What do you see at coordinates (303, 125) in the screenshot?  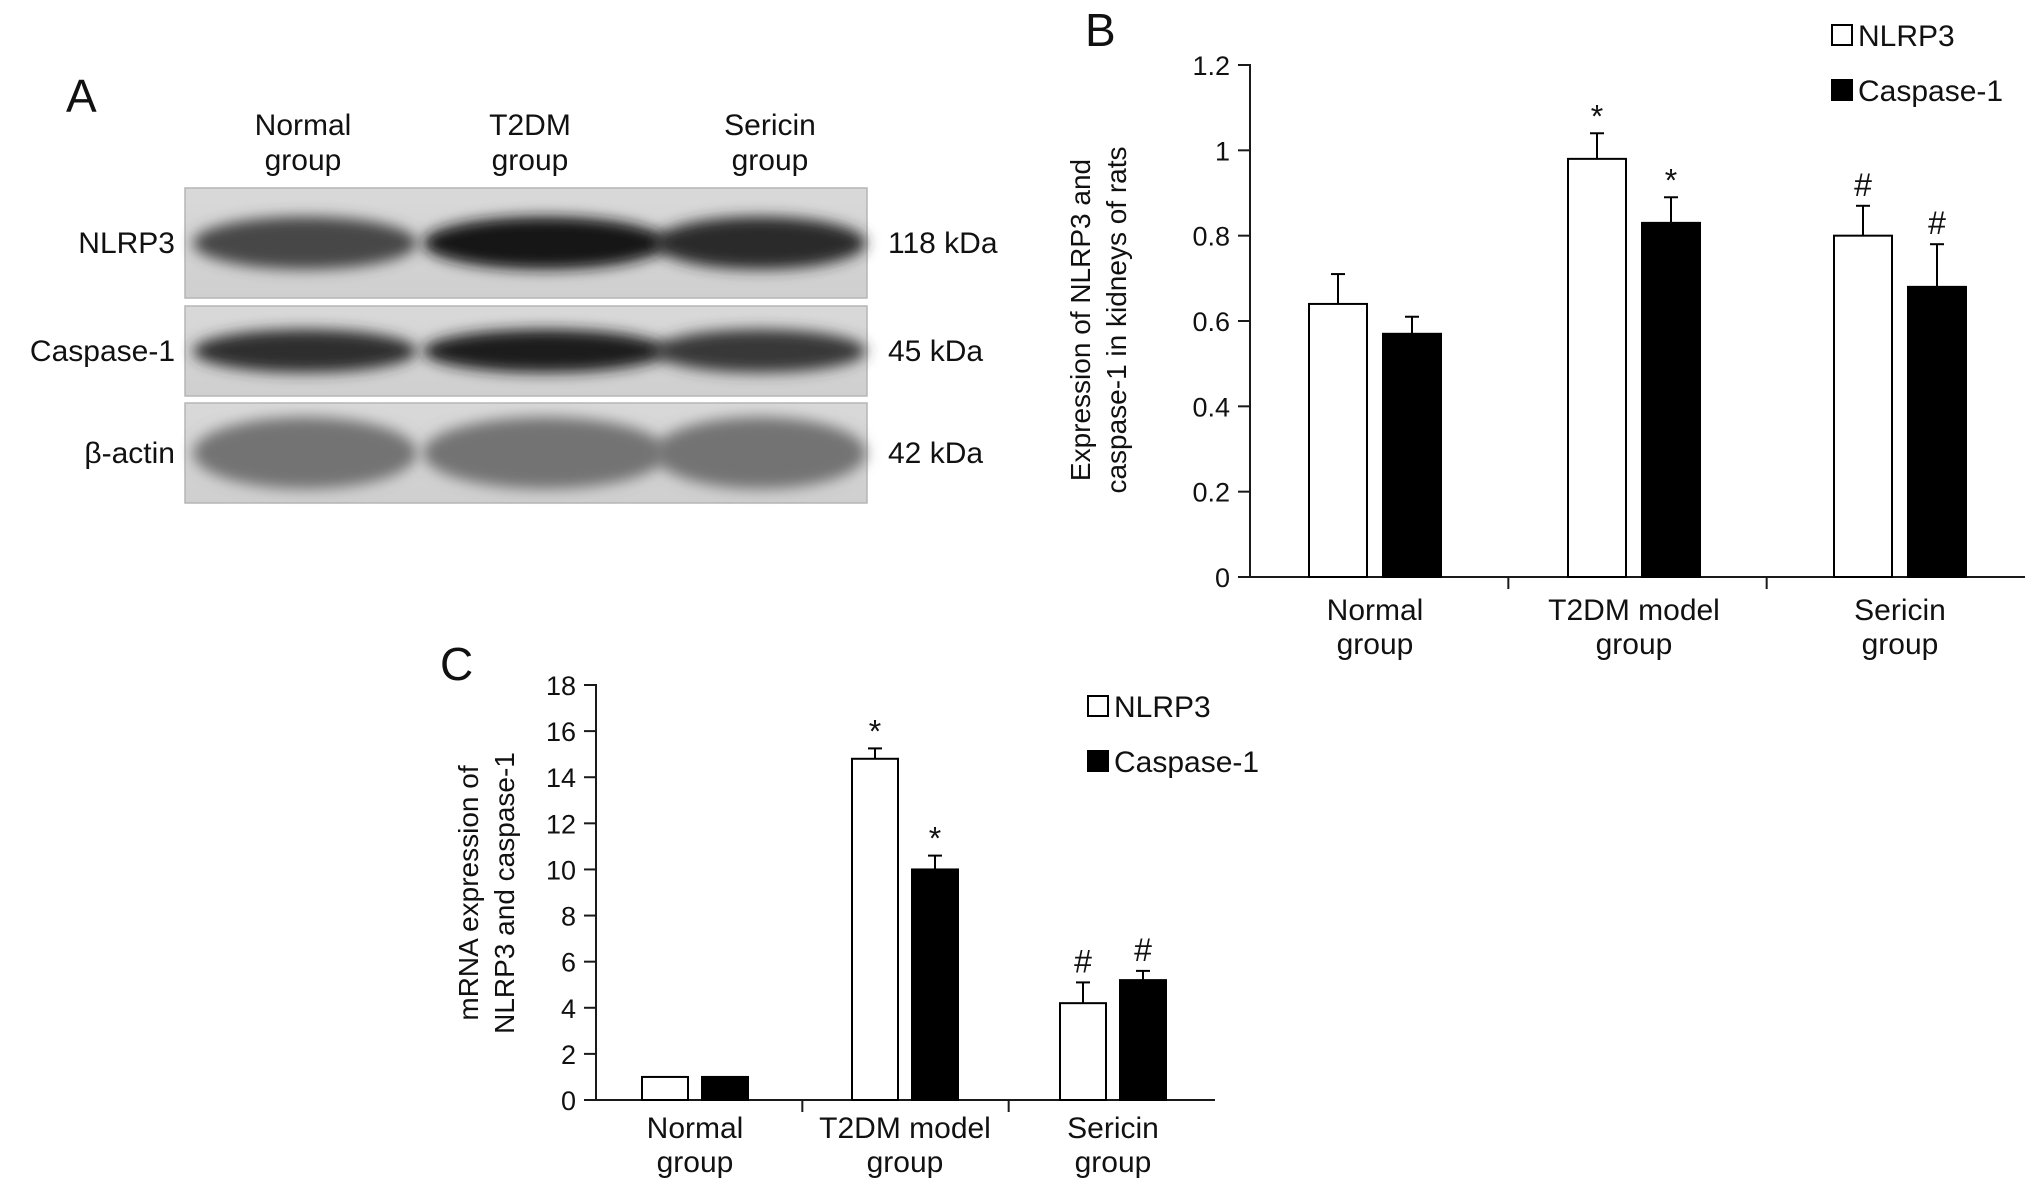 I see `blot-lane-label-line: Normal` at bounding box center [303, 125].